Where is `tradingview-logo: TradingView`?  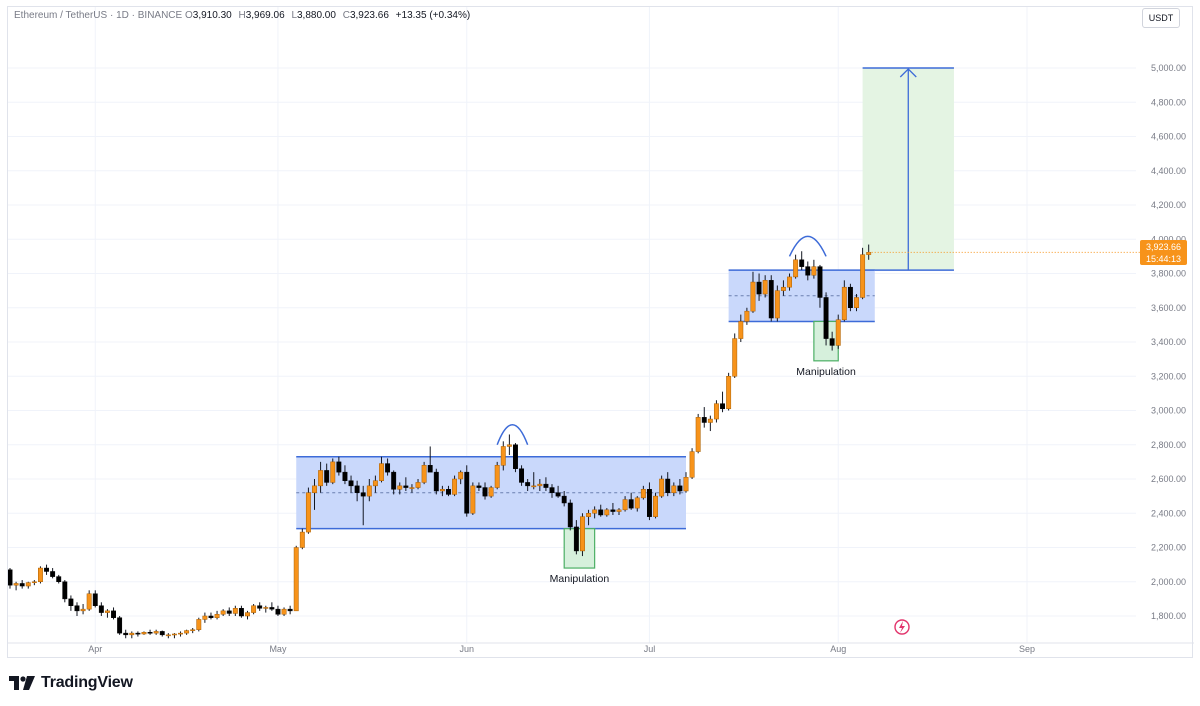 tradingview-logo: TradingView is located at coordinates (71, 683).